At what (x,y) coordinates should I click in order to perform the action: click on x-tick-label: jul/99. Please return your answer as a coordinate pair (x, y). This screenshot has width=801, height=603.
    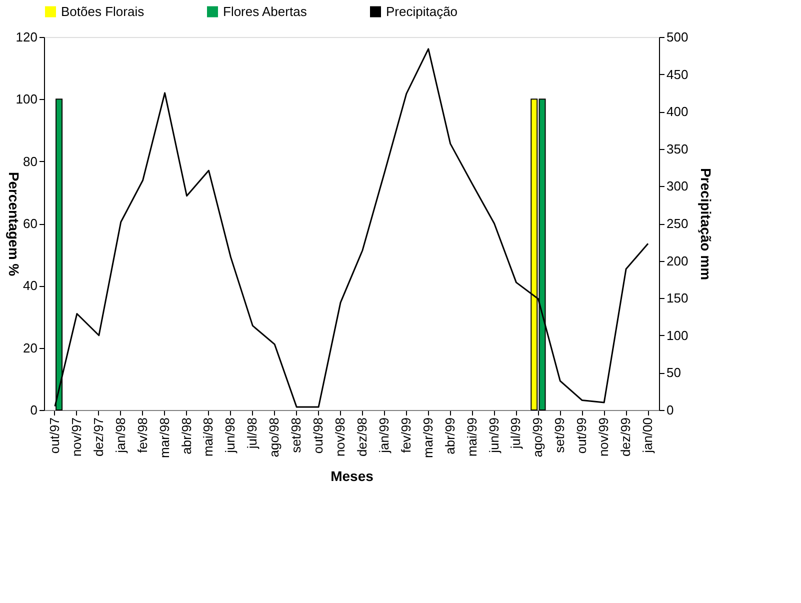
    Looking at the image, I should click on (516, 434).